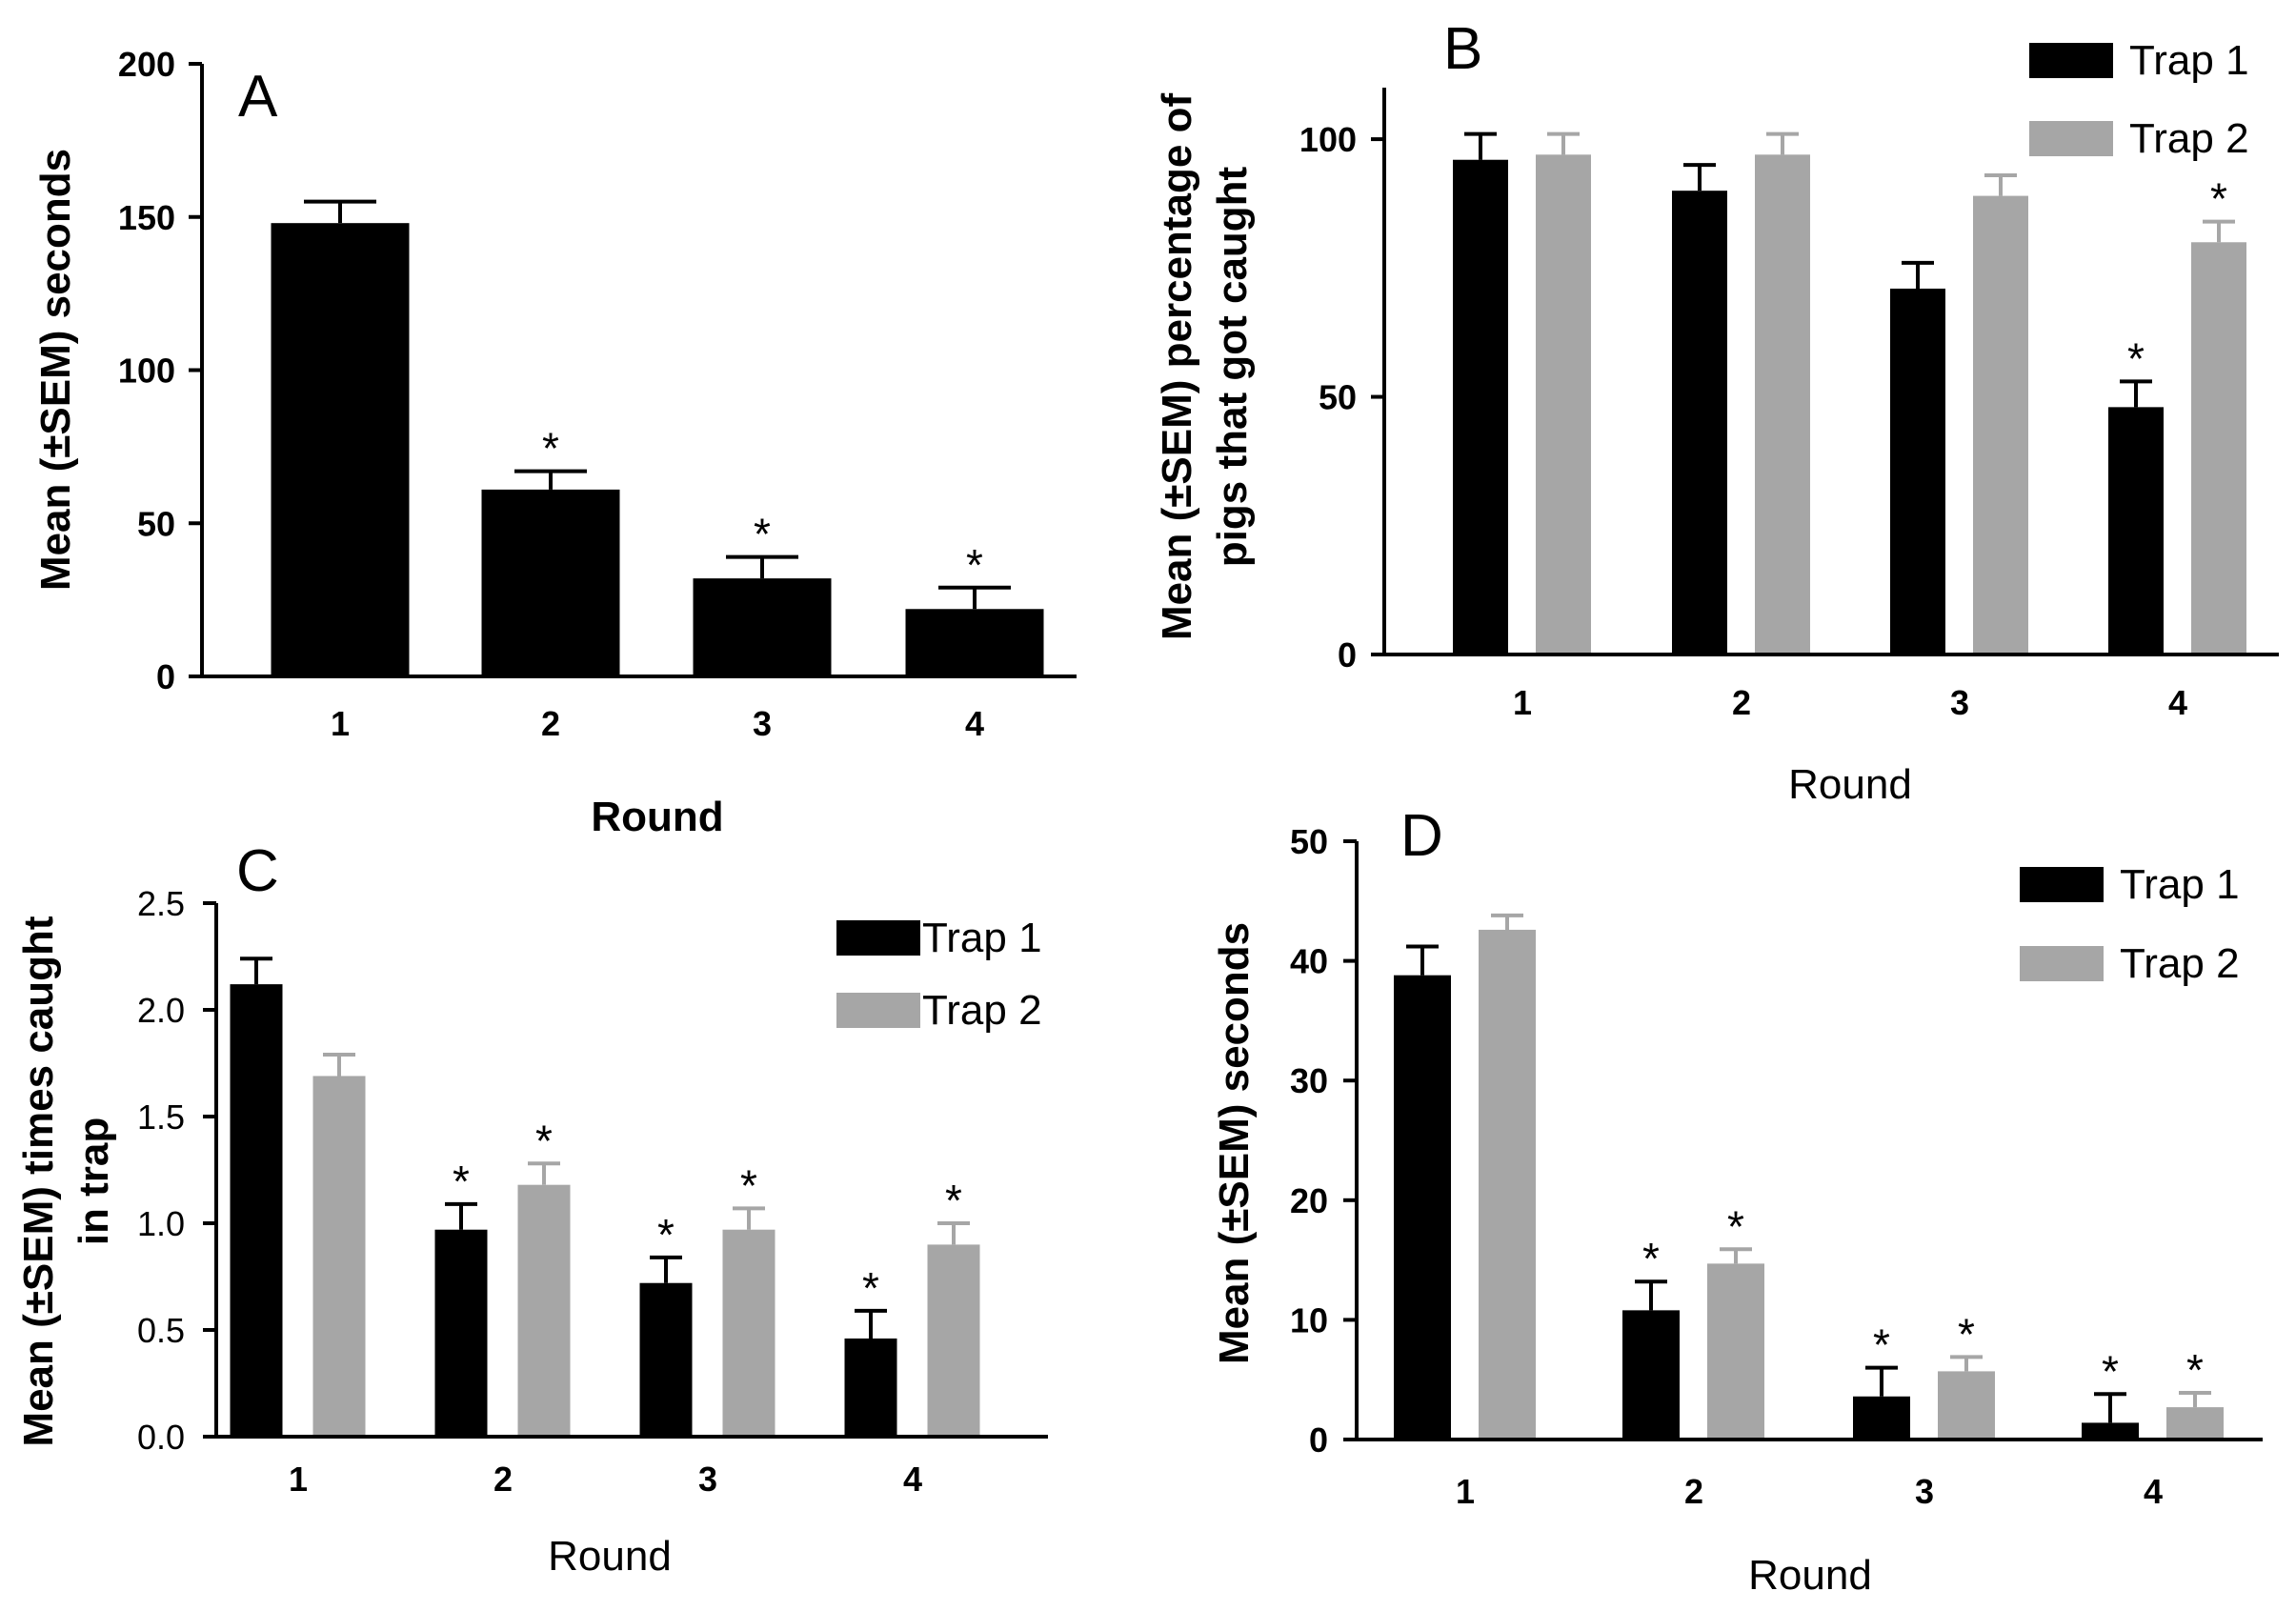 The width and height of the screenshot is (2296, 1611). I want to click on panel-c-legend: Trap 1 Trap 2, so click(939, 974).